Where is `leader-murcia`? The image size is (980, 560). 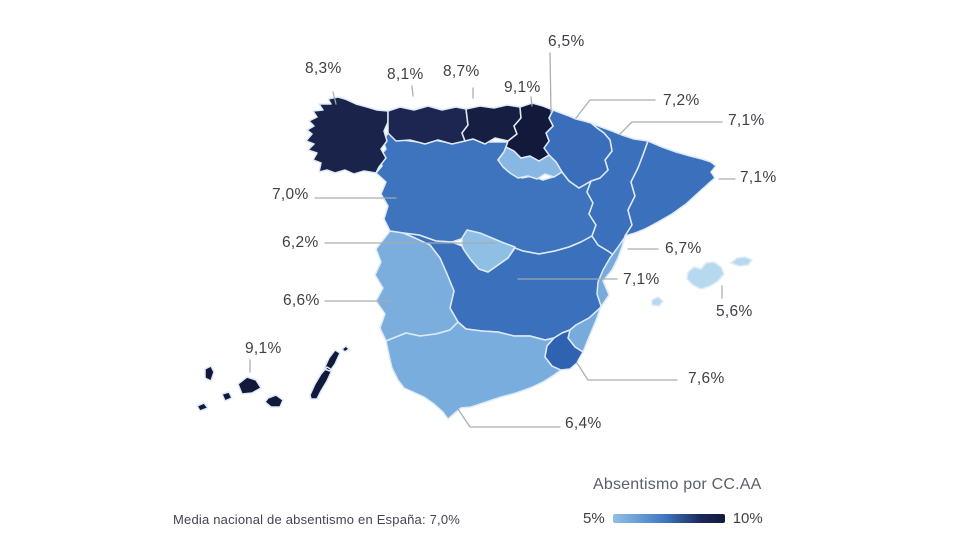
leader-murcia is located at coordinates (627, 371).